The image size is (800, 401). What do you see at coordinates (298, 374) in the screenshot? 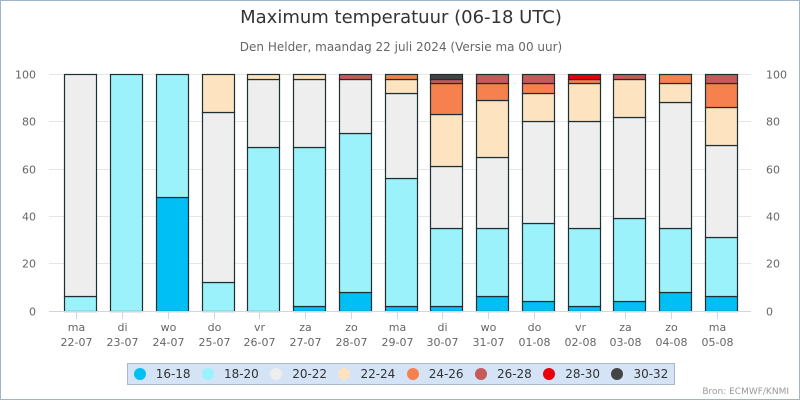
I see `legend-item-20-22: 20-22` at bounding box center [298, 374].